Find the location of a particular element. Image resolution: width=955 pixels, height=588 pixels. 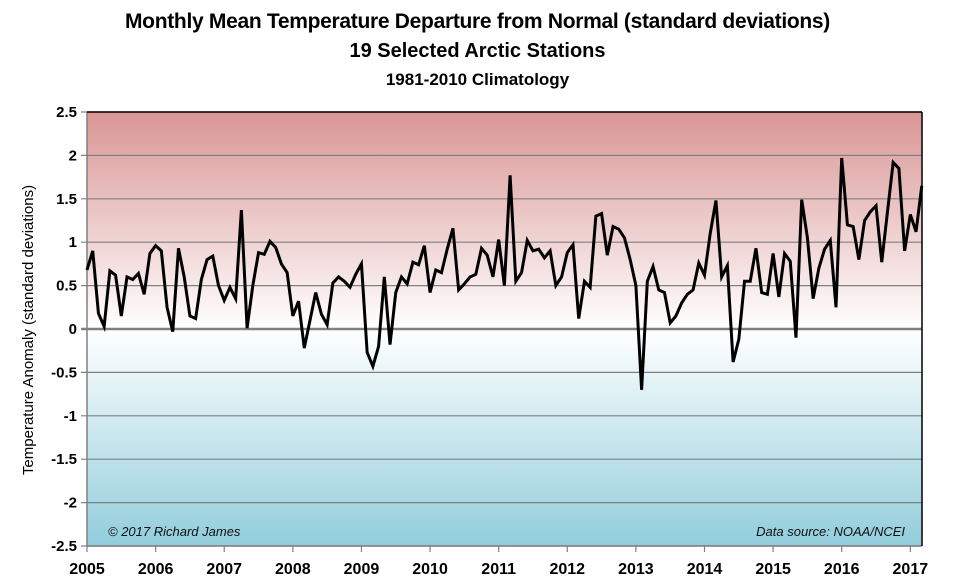

y-tick-label: -0.5 is located at coordinates (64, 372).